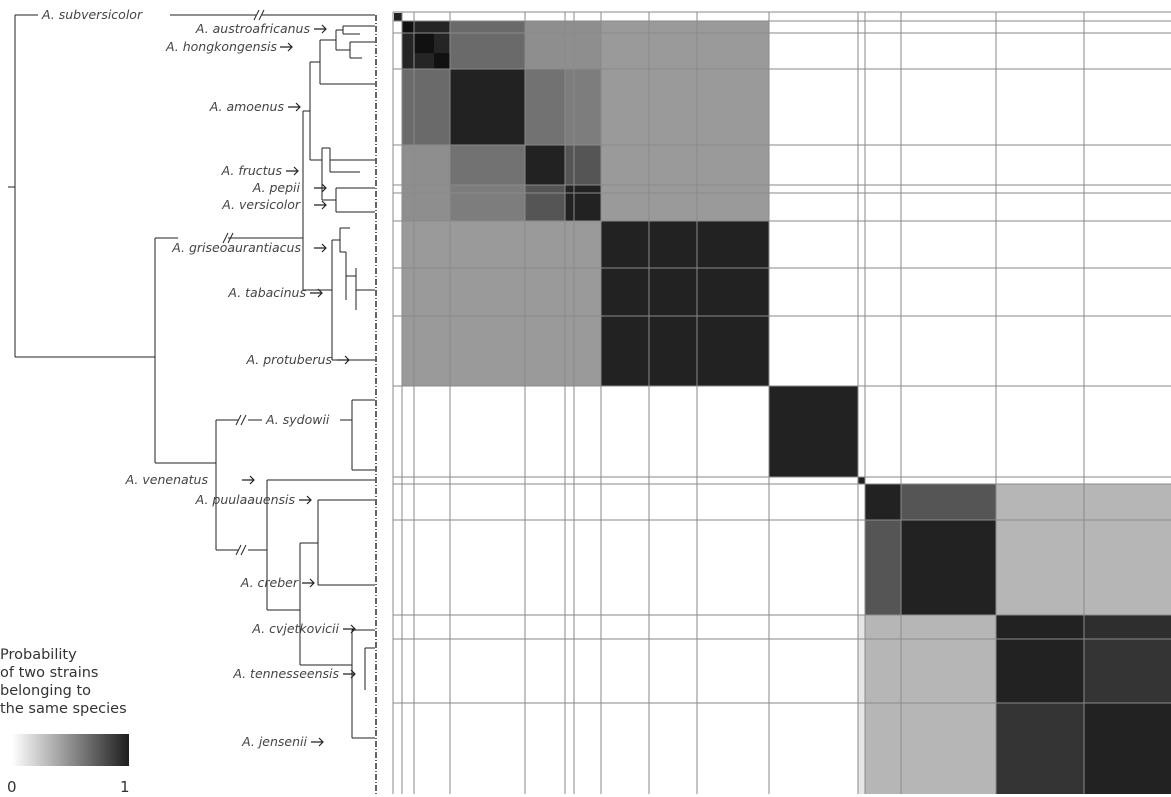 The image size is (1171, 797). Describe the element at coordinates (236, 247) in the screenshot. I see `label-griseoaurantiacus: A. griseoaurantiacus` at that location.